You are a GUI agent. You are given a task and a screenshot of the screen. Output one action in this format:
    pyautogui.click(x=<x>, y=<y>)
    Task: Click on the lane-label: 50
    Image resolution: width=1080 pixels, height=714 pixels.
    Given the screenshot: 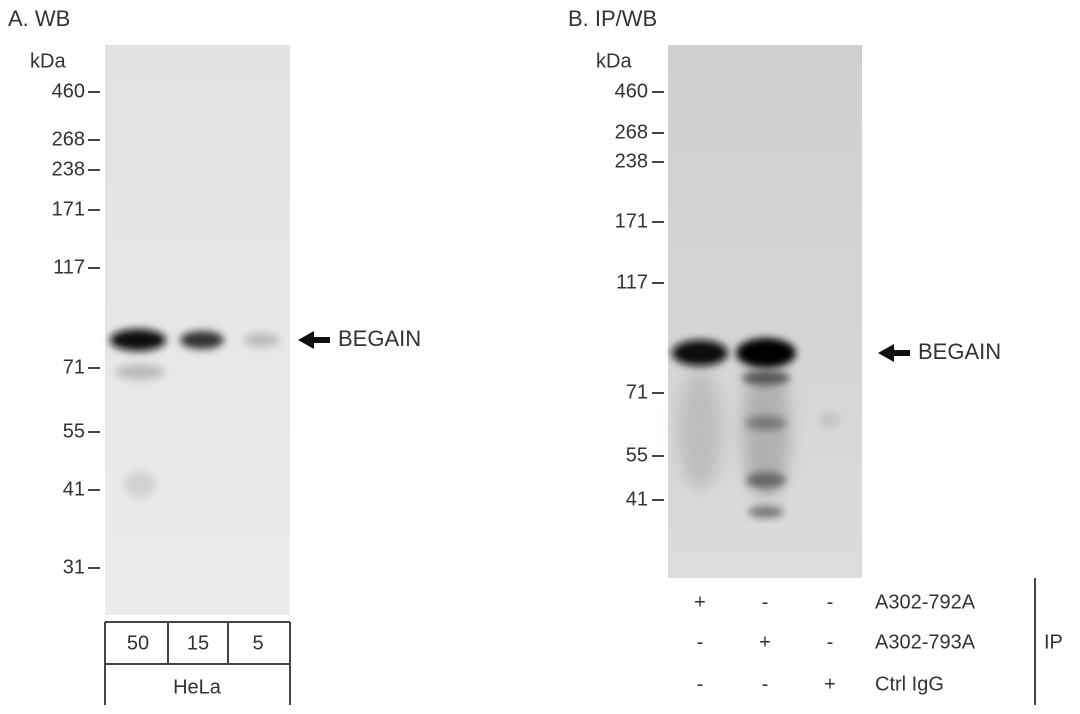 What is the action you would take?
    pyautogui.click(x=138, y=643)
    